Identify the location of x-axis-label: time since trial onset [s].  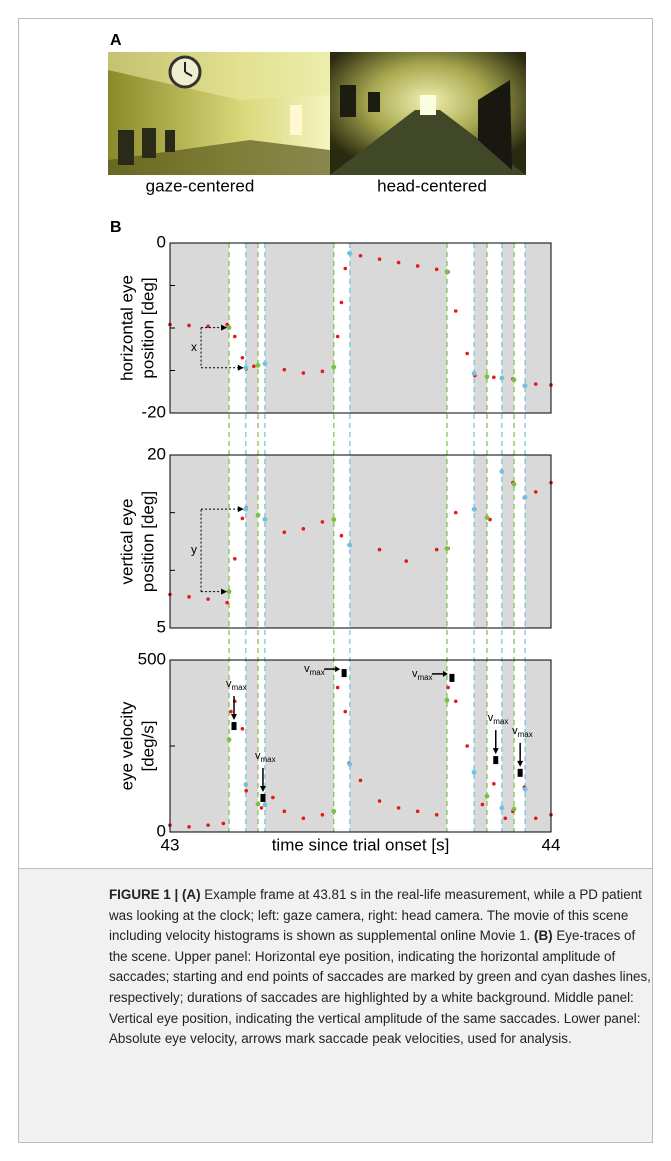
(361, 844).